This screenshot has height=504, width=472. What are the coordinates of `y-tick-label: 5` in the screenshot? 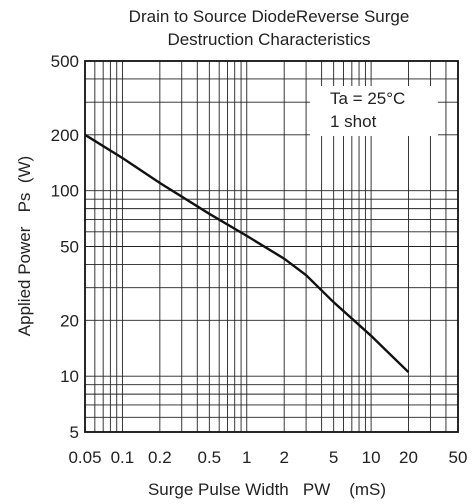 It's located at (74, 432).